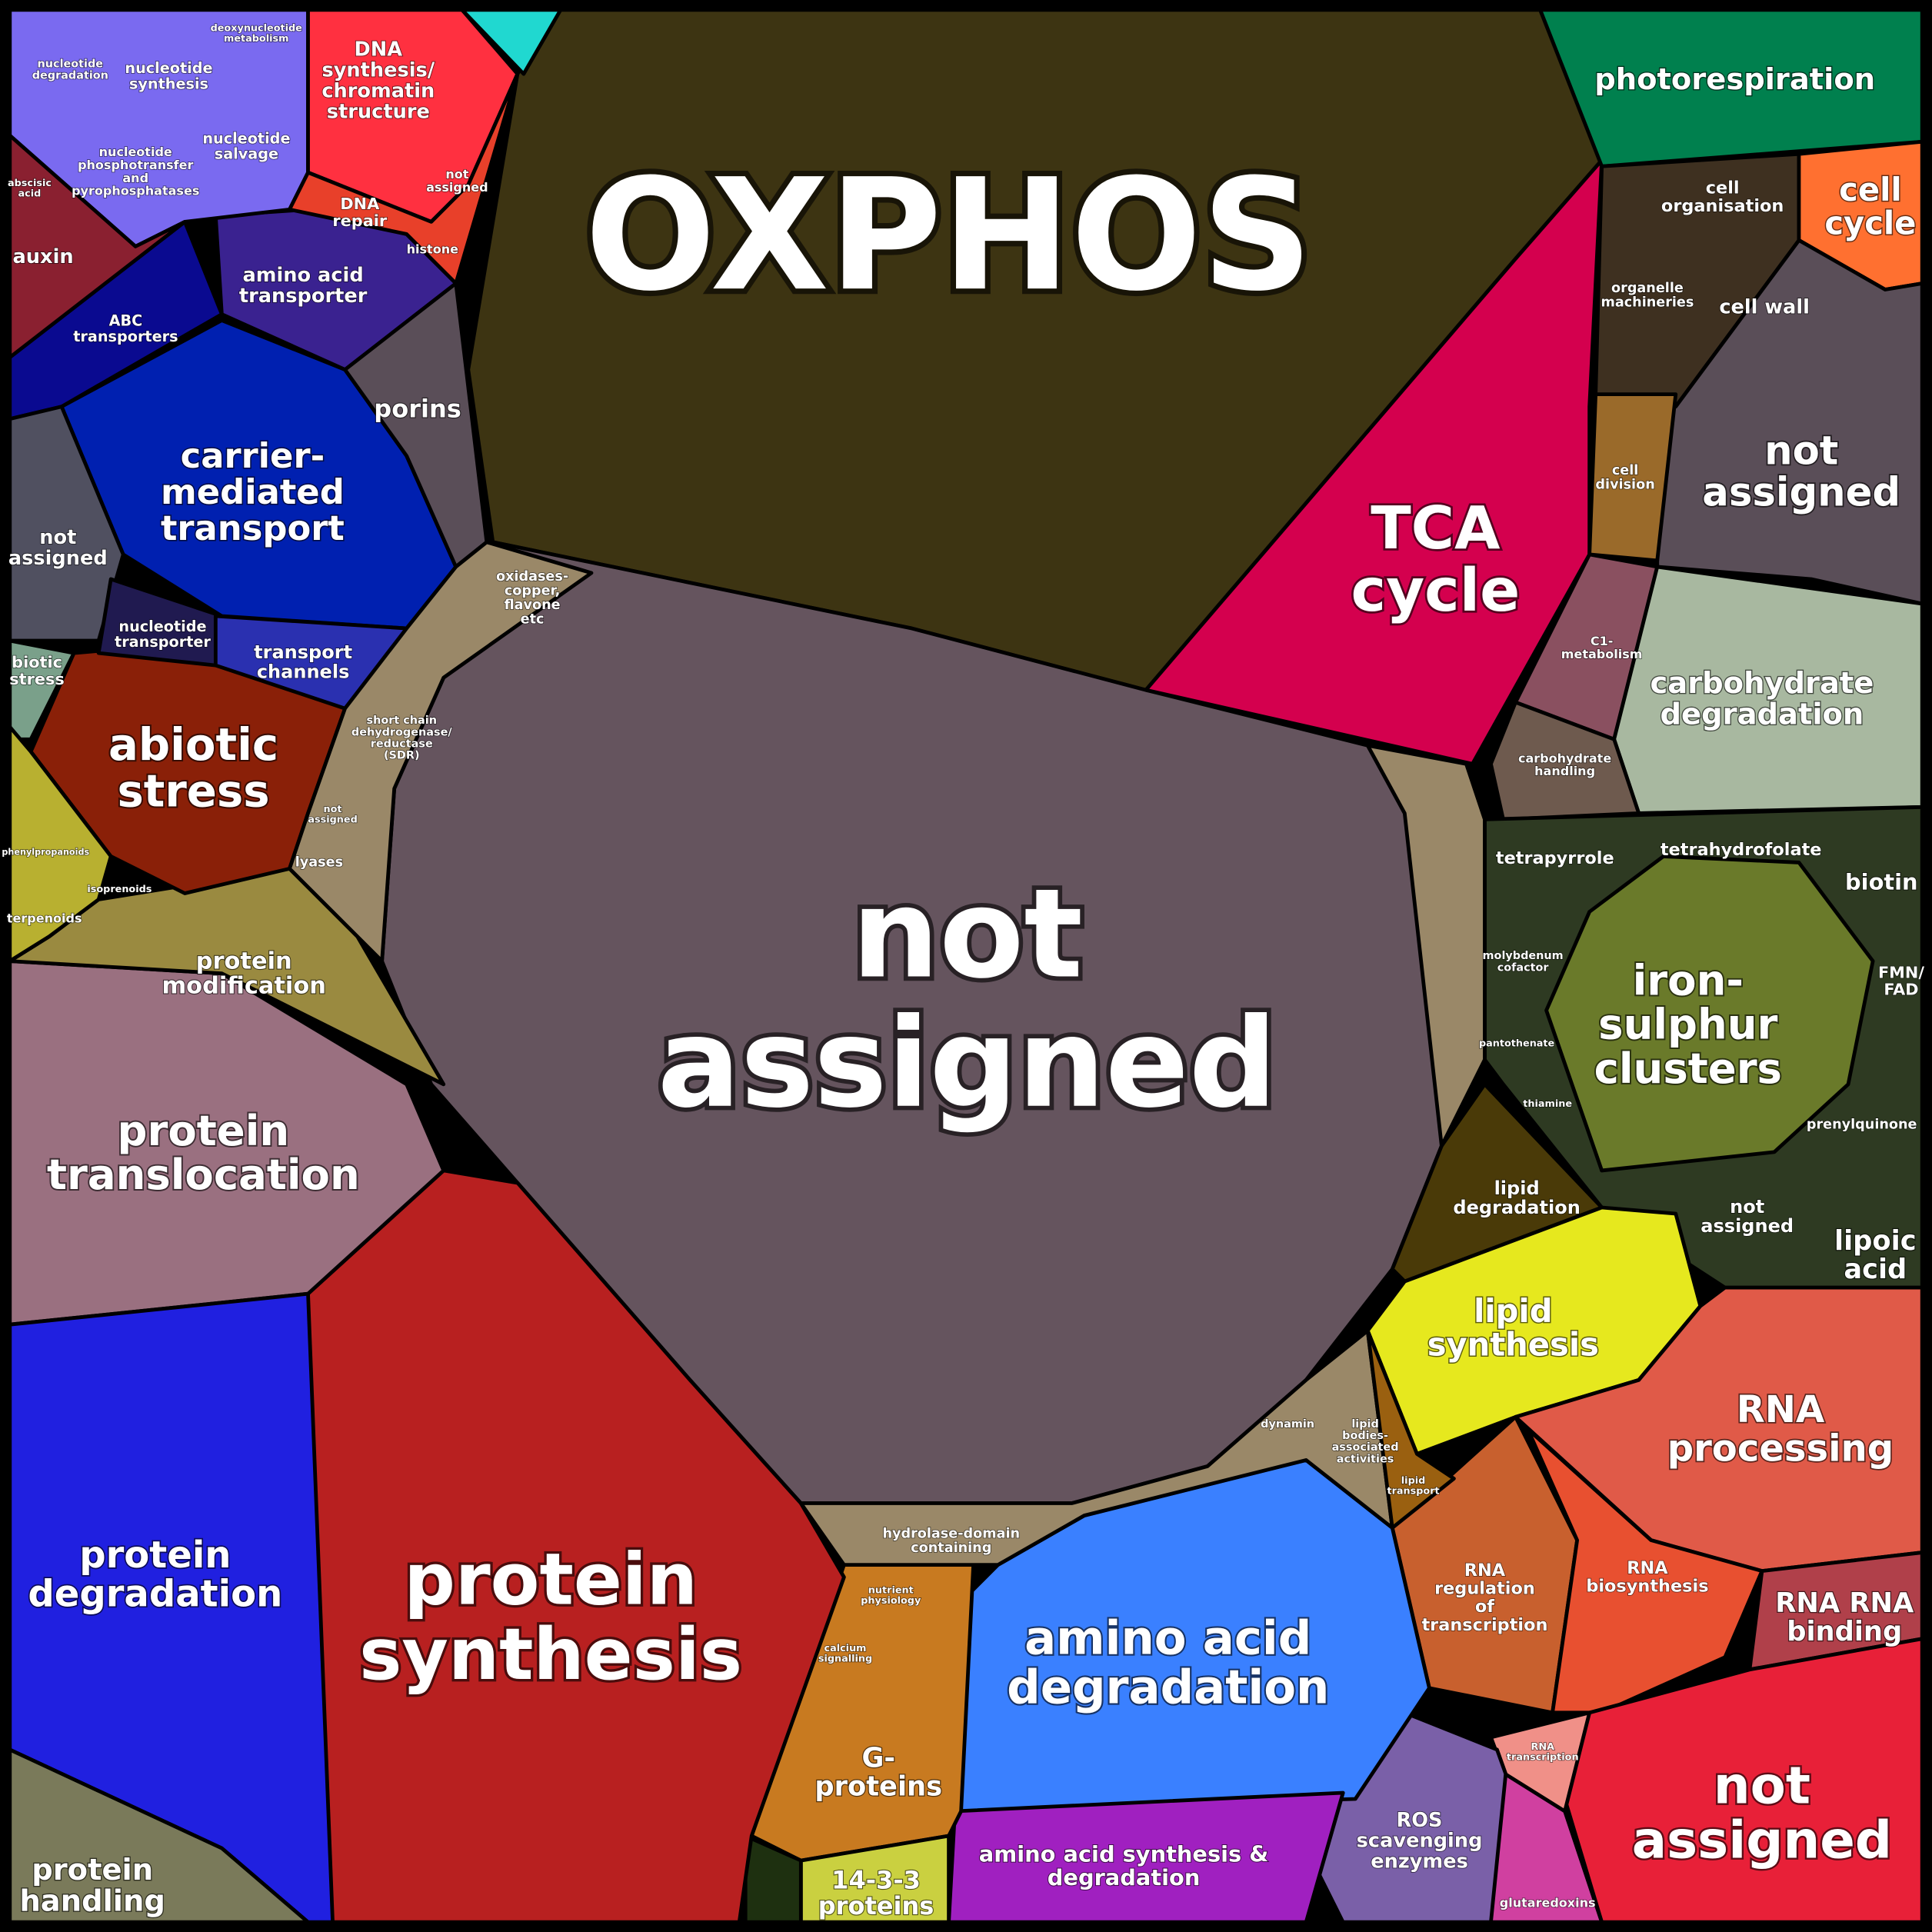 The image size is (1932, 1932). What do you see at coordinates (876, 1879) in the screenshot?
I see `region-label: 14-3-3` at bounding box center [876, 1879].